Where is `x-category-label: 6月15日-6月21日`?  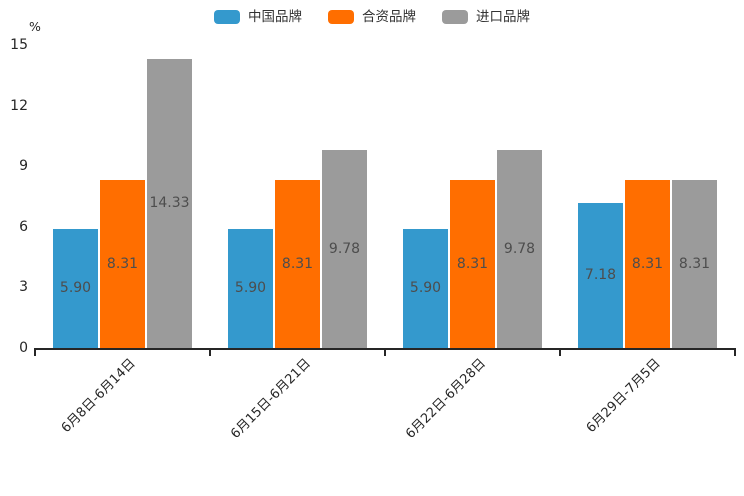 x-category-label: 6月15日-6月21日 is located at coordinates (271, 399).